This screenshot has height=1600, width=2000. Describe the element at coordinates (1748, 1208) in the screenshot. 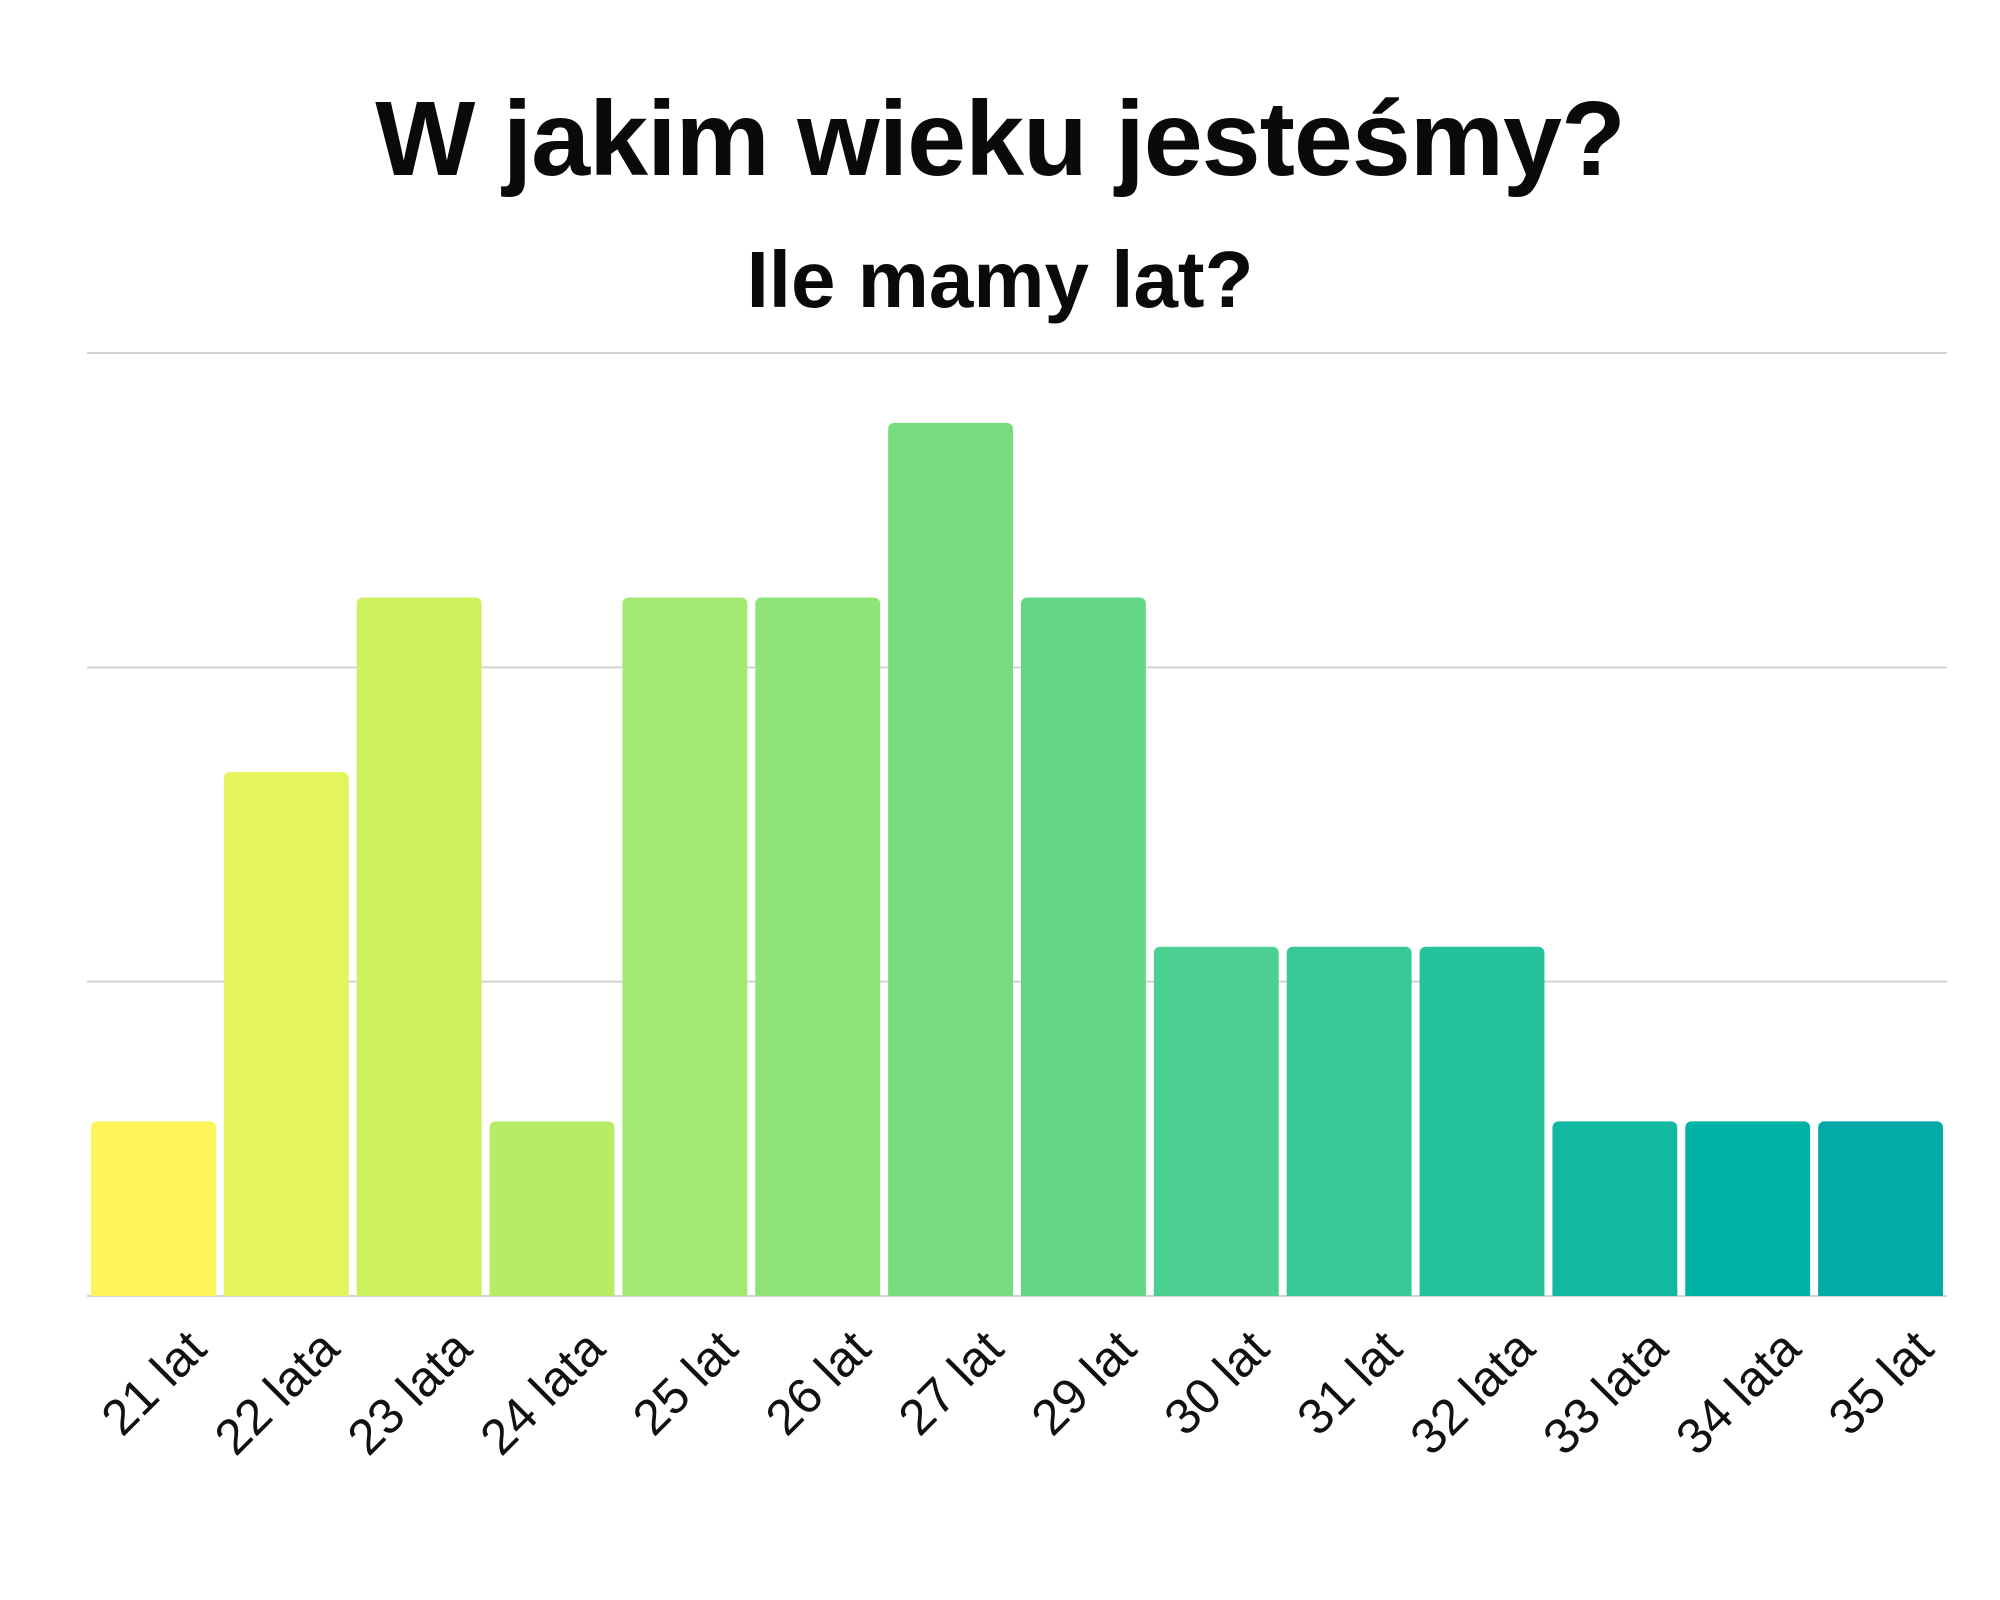

I see `bar-34-lata` at that location.